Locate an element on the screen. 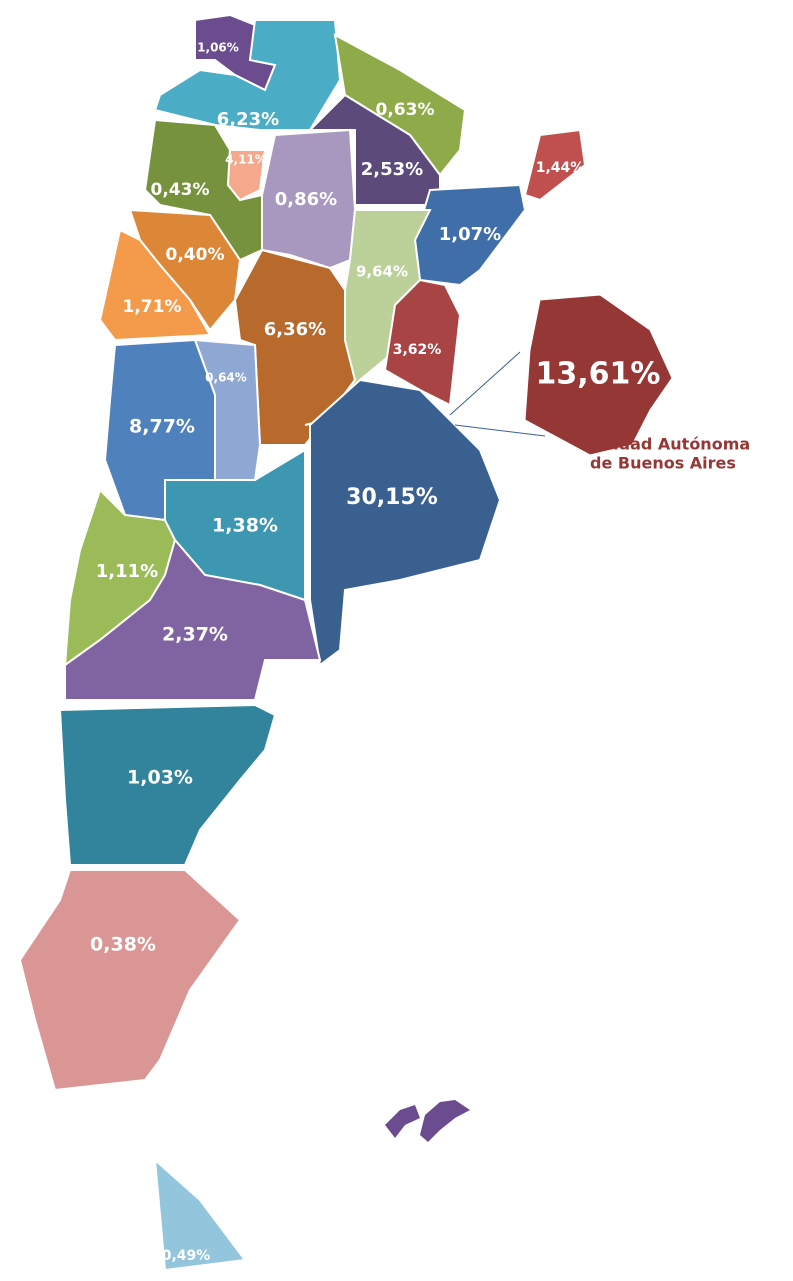 This screenshot has width=793, height=1281. province-label: 3,62% is located at coordinates (417, 350).